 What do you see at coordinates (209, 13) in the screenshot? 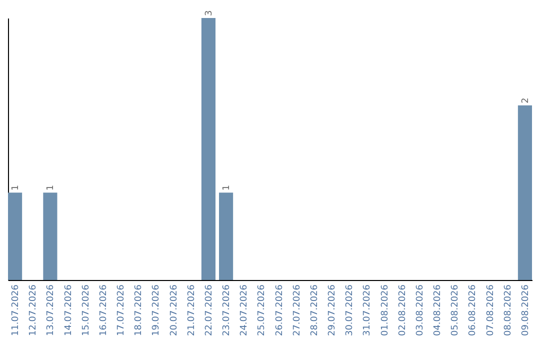
I see `data-label: 3` at bounding box center [209, 13].